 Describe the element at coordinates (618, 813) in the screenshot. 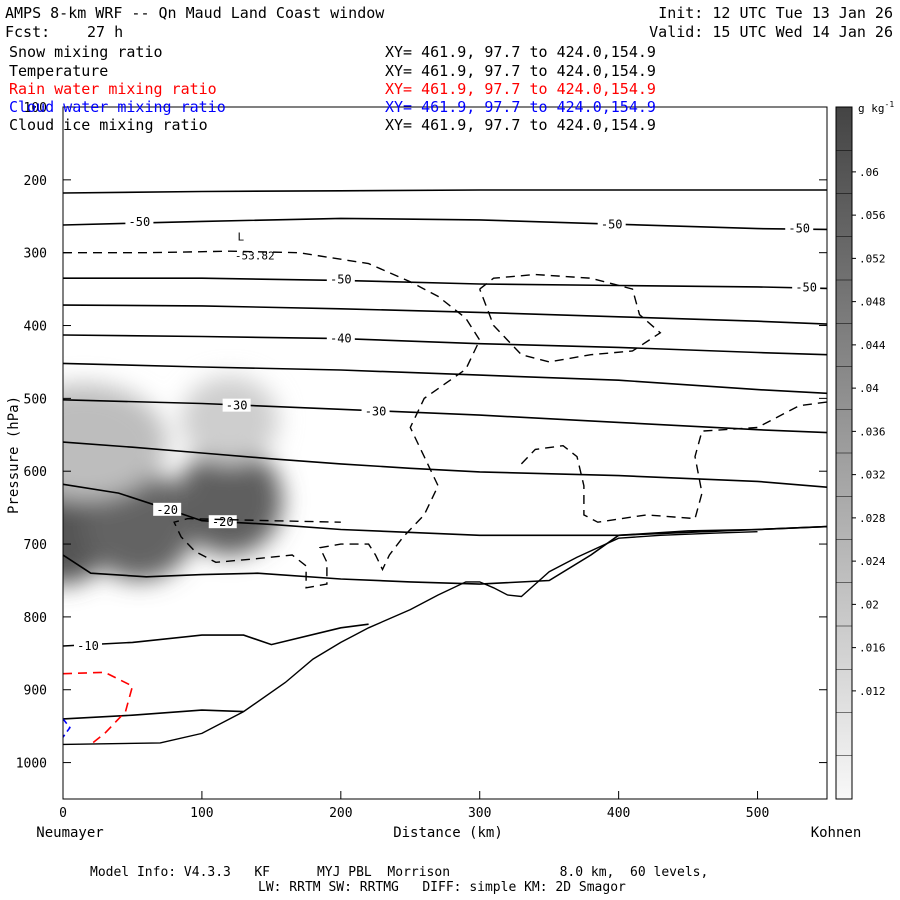

I see `x-tick-label: 400` at that location.